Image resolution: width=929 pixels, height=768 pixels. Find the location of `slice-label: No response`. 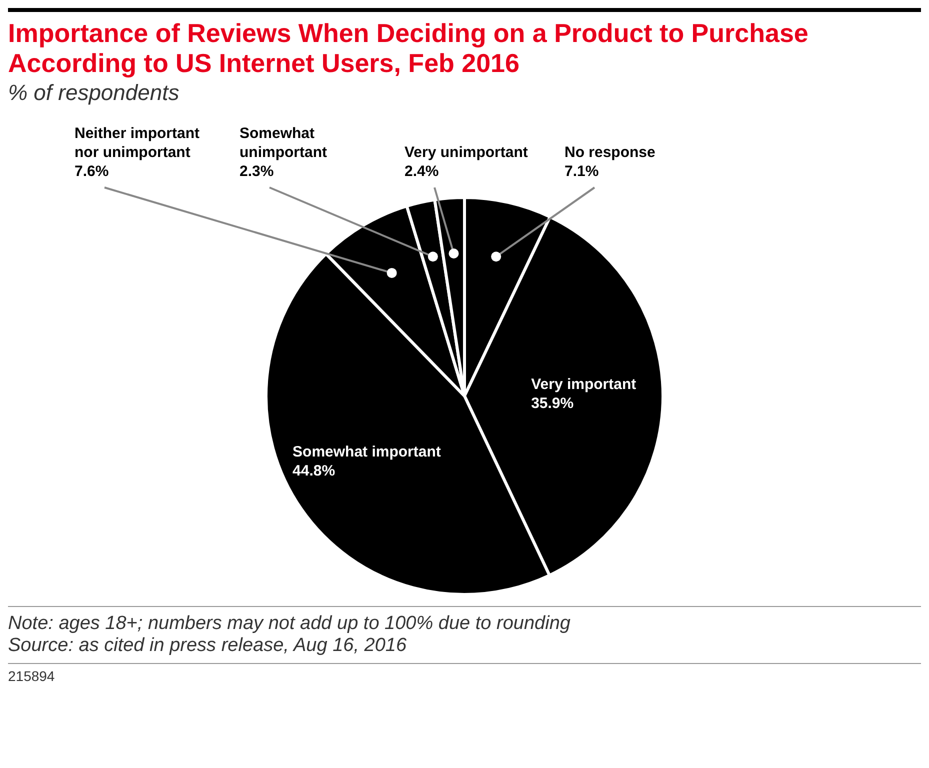

slice-label: No response is located at coordinates (610, 153).